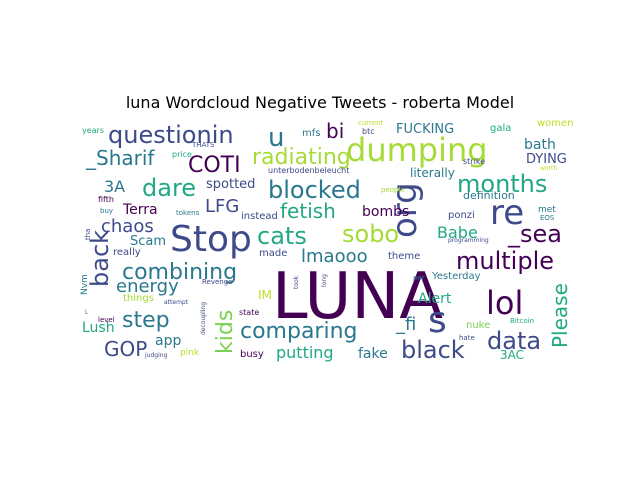 The image size is (640, 480). What do you see at coordinates (305, 352) in the screenshot?
I see `word-31: putting` at bounding box center [305, 352].